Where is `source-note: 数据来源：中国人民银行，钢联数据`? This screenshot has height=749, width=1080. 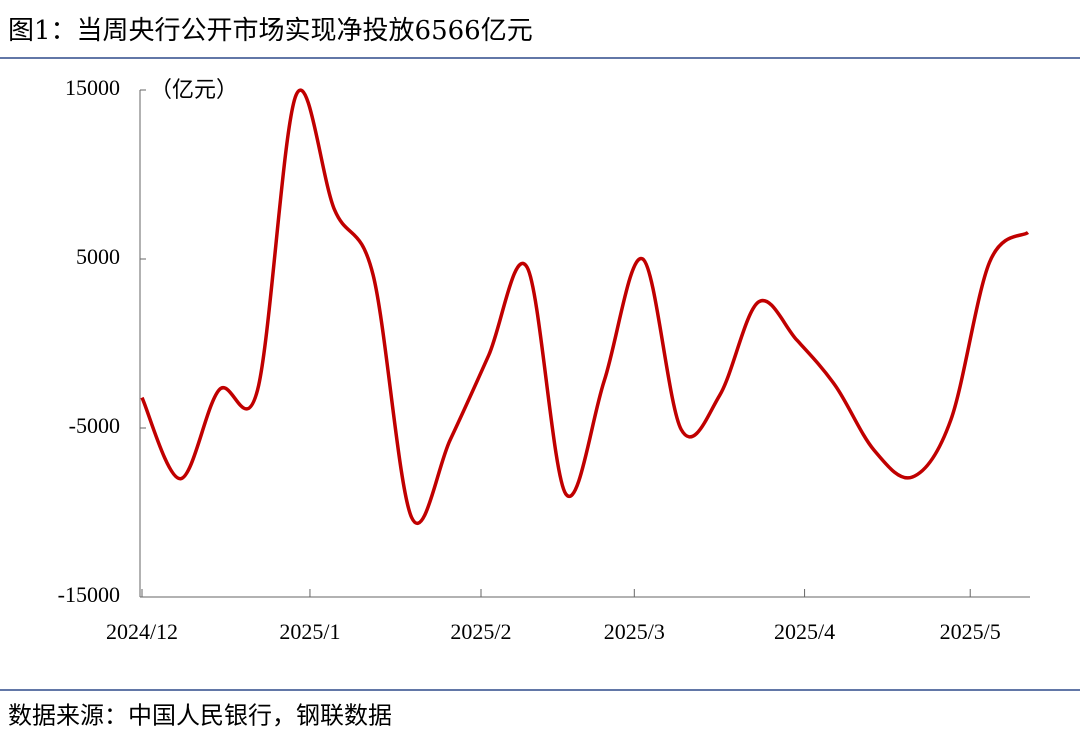
source-note: 数据来源：中国人民银行，钢联数据 is located at coordinates (200, 716).